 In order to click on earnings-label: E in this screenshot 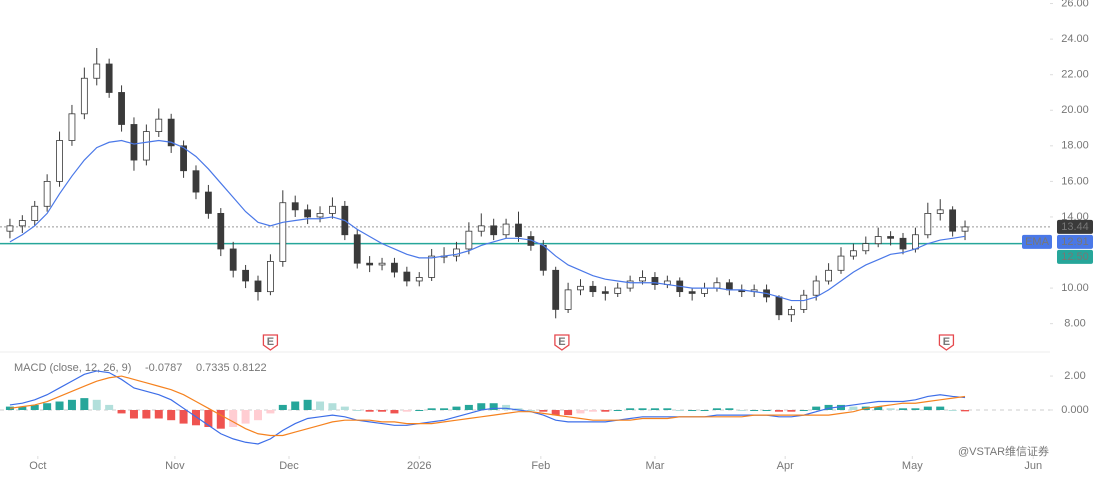, I will do `click(561, 342)`.